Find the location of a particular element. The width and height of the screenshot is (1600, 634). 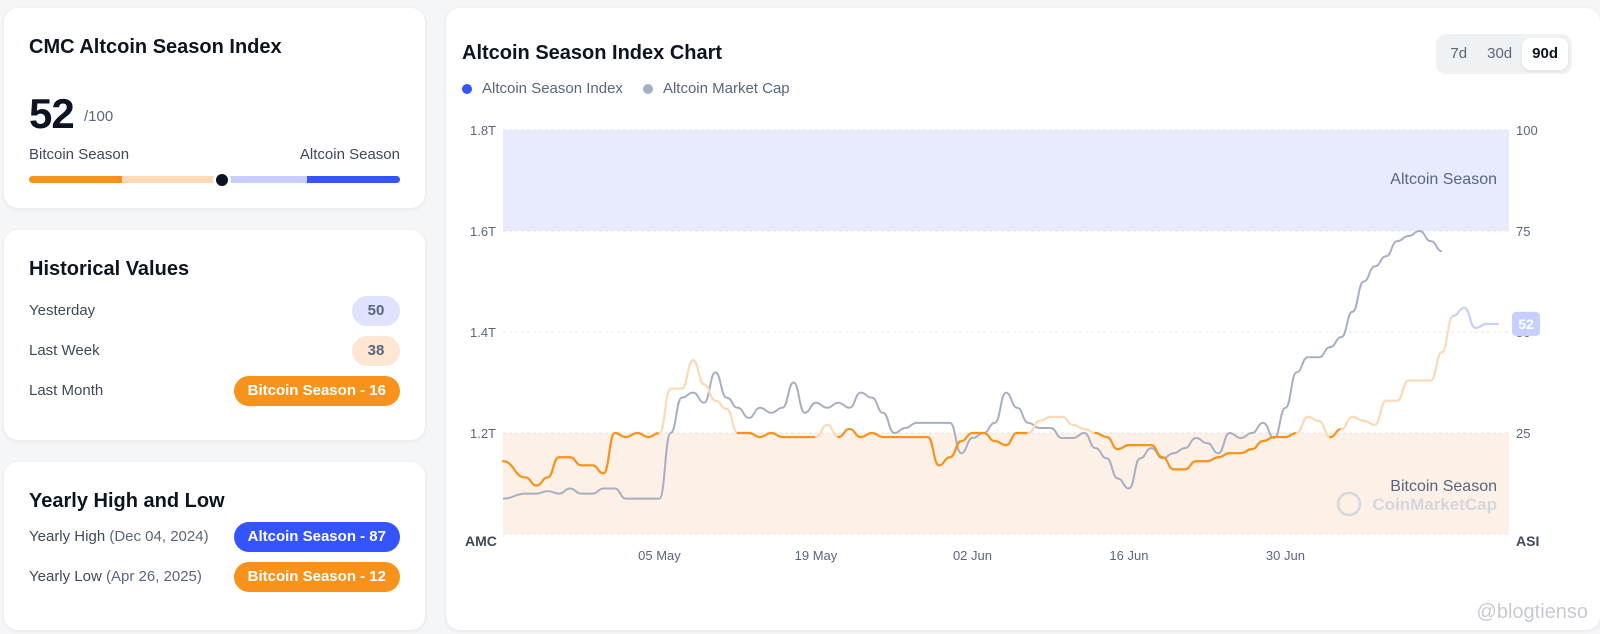

yearly-low-badge: Bitcoin Season - 12 is located at coordinates (316, 577).